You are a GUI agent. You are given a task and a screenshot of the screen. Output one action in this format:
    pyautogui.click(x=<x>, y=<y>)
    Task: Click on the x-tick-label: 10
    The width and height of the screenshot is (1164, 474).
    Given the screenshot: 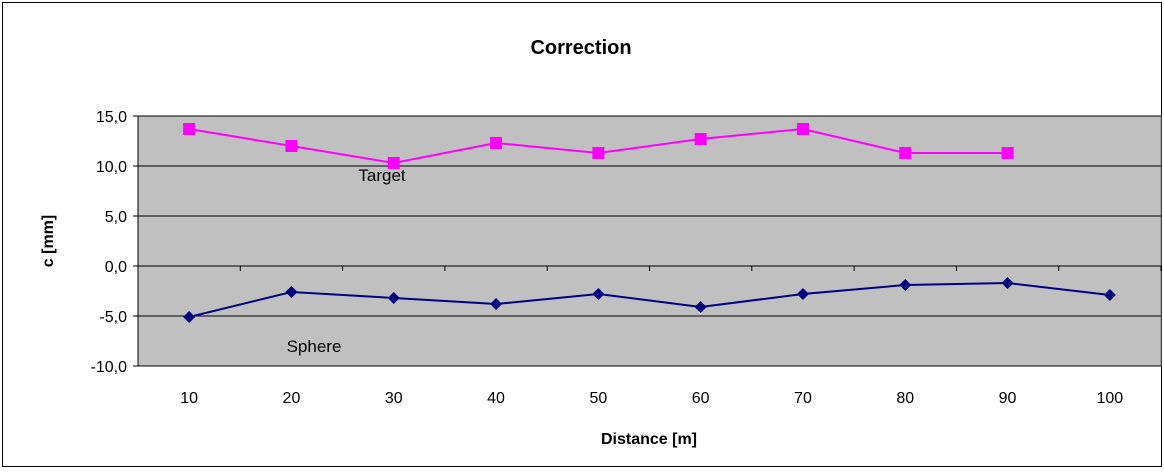 What is the action you would take?
    pyautogui.click(x=189, y=398)
    